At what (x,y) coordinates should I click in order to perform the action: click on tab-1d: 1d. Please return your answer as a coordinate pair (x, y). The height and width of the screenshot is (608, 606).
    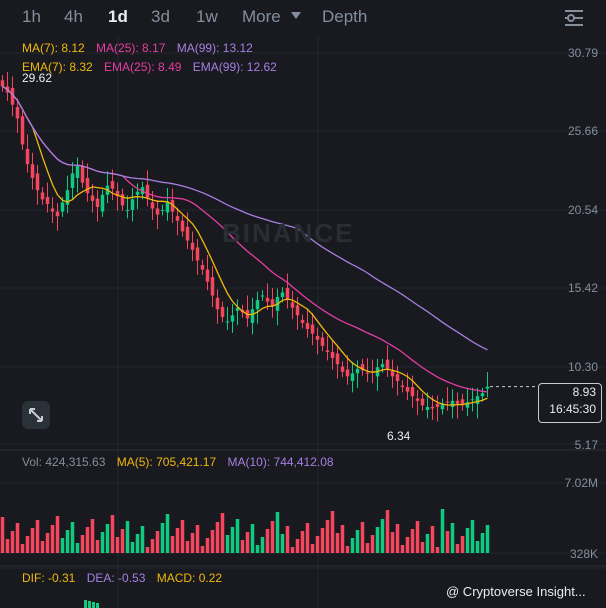
    Looking at the image, I should click on (118, 16).